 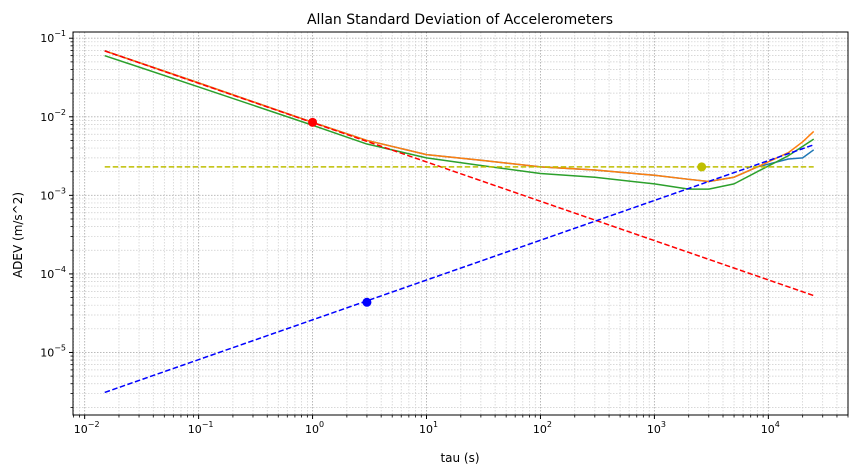 What do you see at coordinates (53, 37) in the screenshot?
I see `y-tick-label: 10⁻¹` at bounding box center [53, 37].